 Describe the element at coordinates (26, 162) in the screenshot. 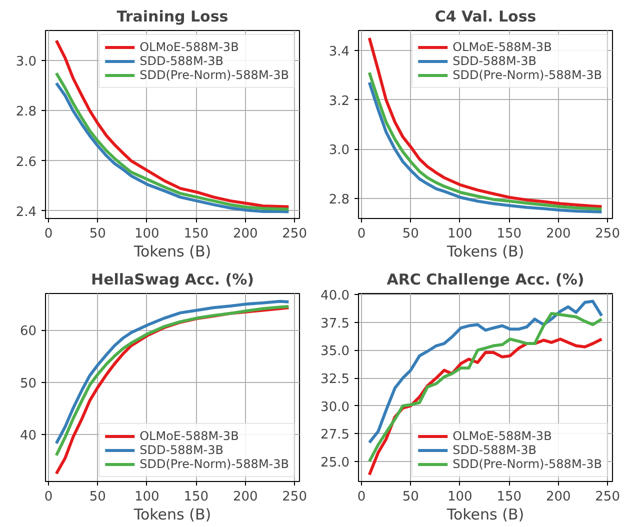

I see `y-tick-label: 2.6` at that location.